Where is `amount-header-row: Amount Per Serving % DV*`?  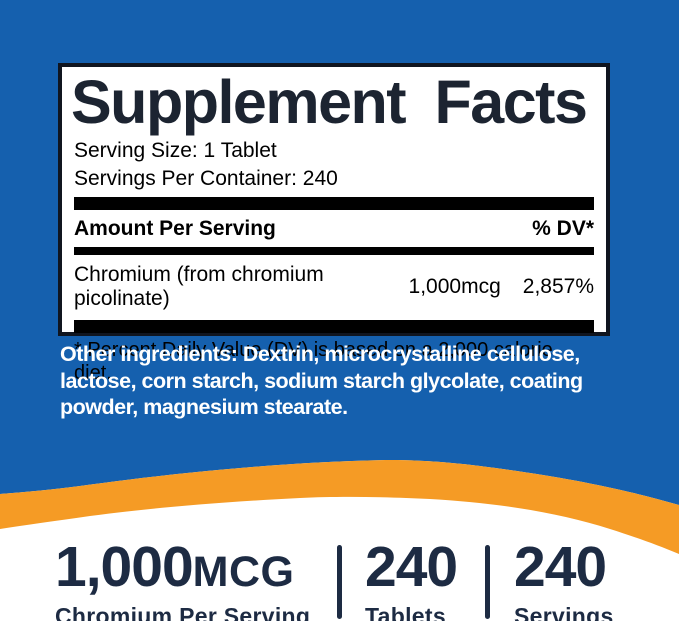 amount-header-row: Amount Per Serving % DV* is located at coordinates (334, 228).